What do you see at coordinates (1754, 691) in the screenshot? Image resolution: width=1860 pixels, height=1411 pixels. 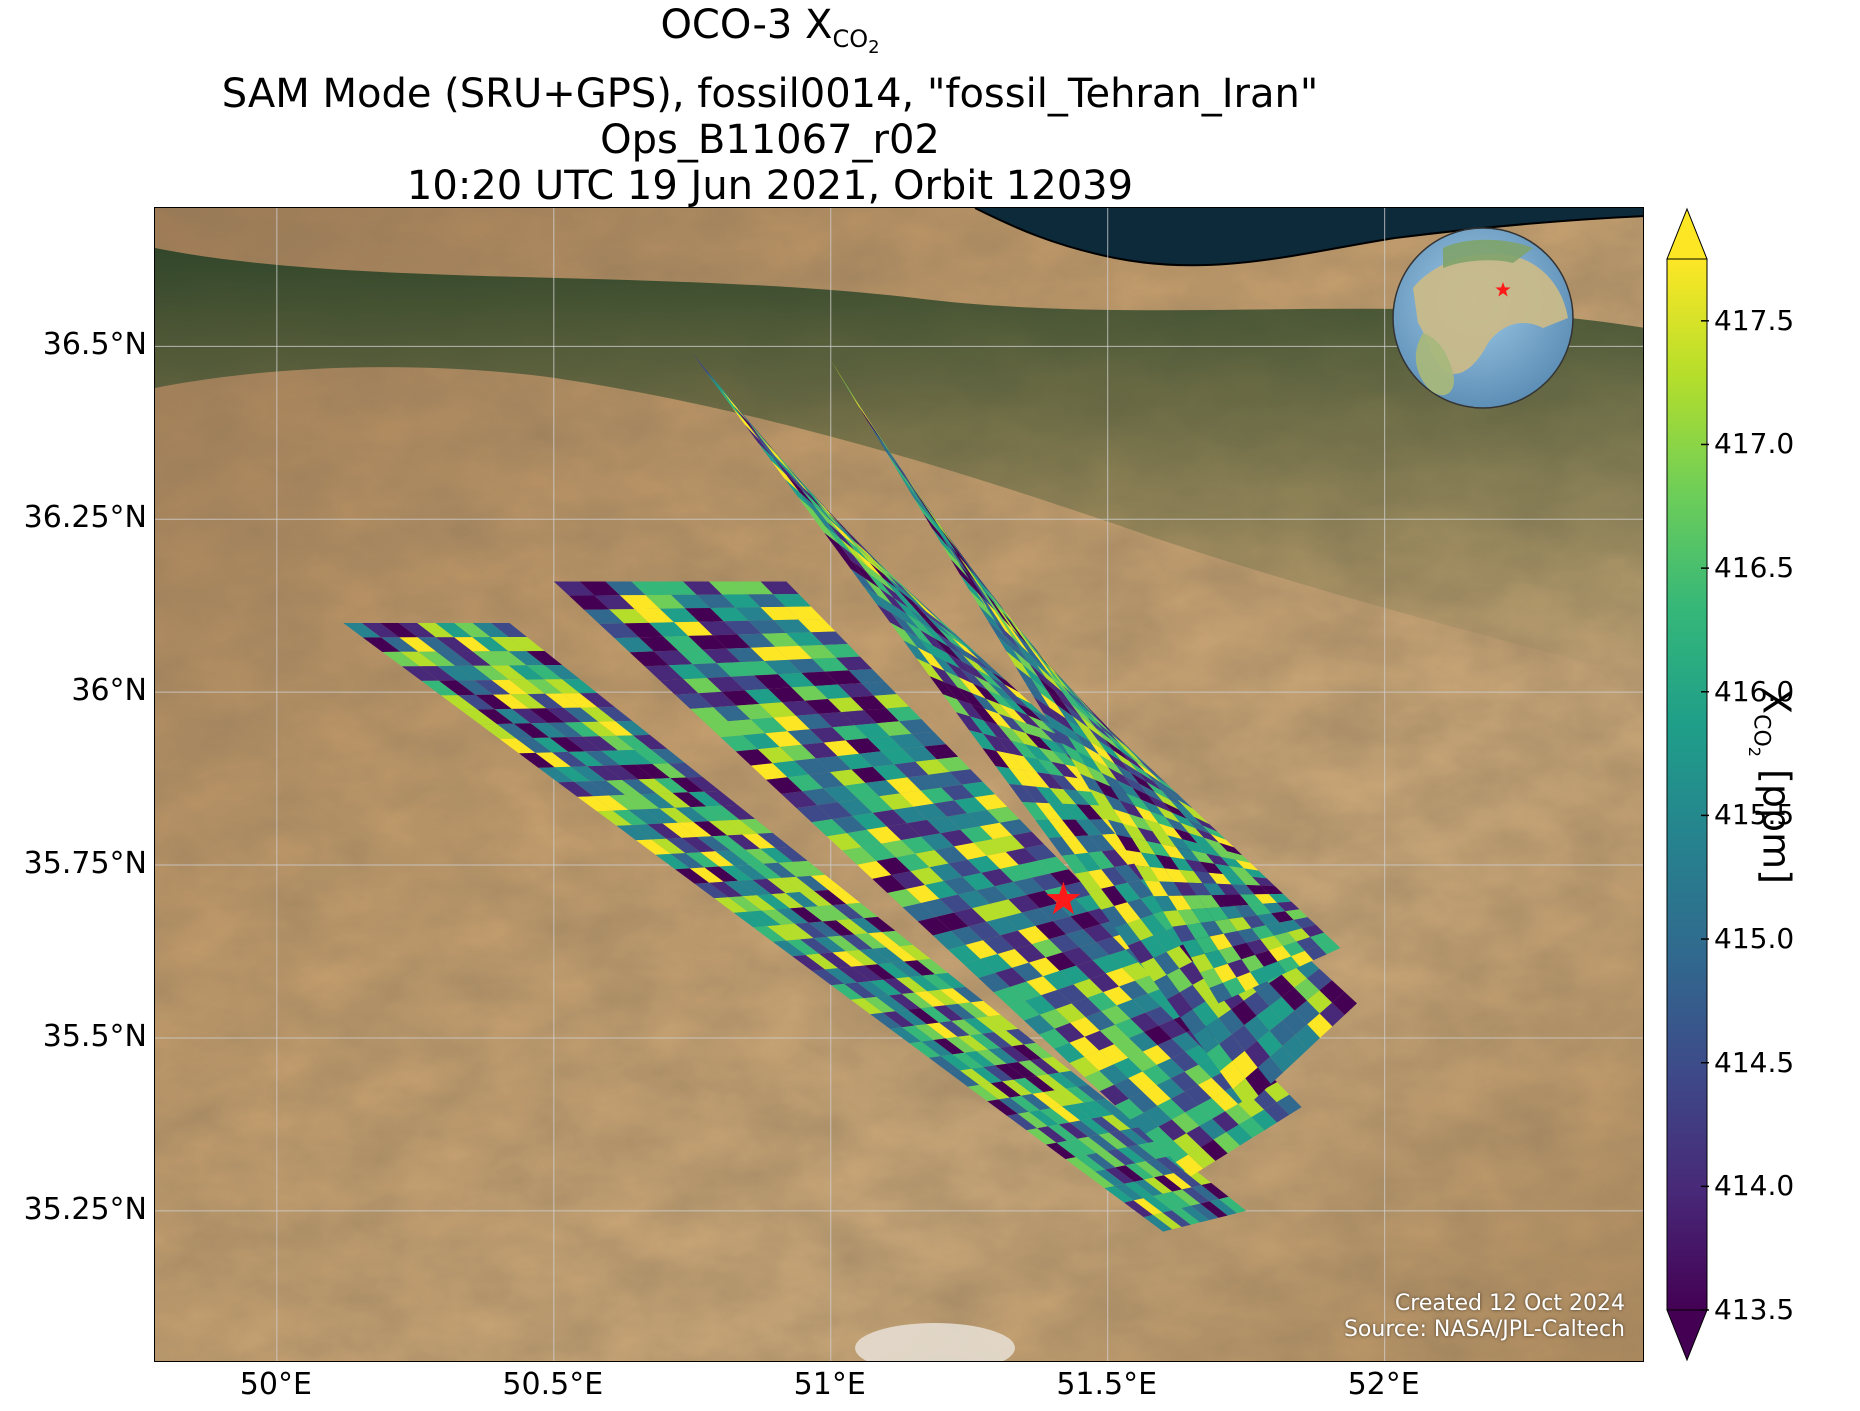 I see `colorbar-tick-label: 416.0` at bounding box center [1754, 691].